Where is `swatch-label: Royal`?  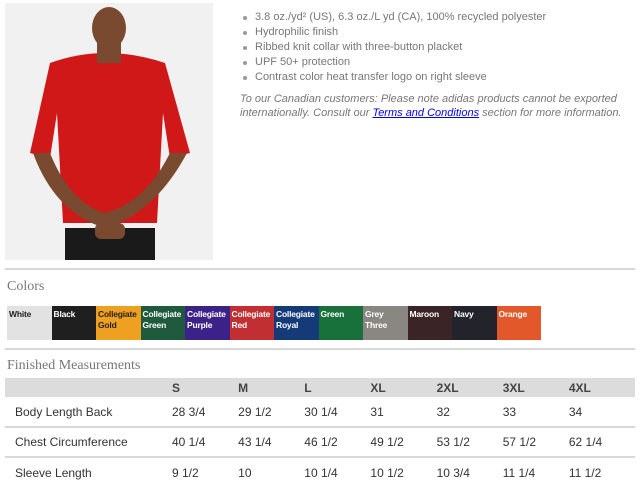 swatch-label: Royal is located at coordinates (287, 325).